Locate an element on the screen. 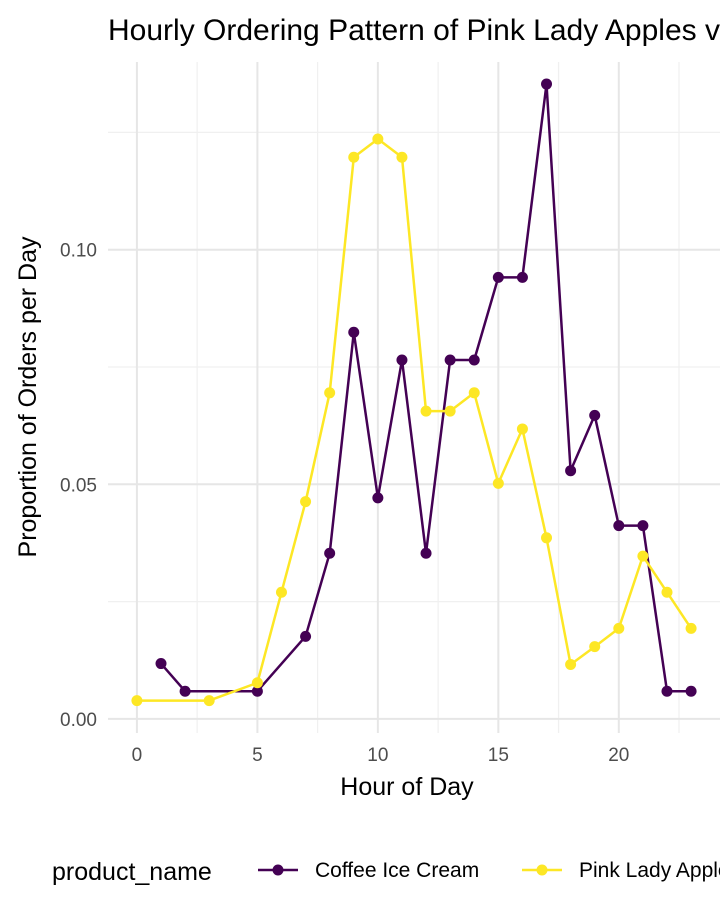  x-axis-title: Hour of Day is located at coordinates (407, 787).